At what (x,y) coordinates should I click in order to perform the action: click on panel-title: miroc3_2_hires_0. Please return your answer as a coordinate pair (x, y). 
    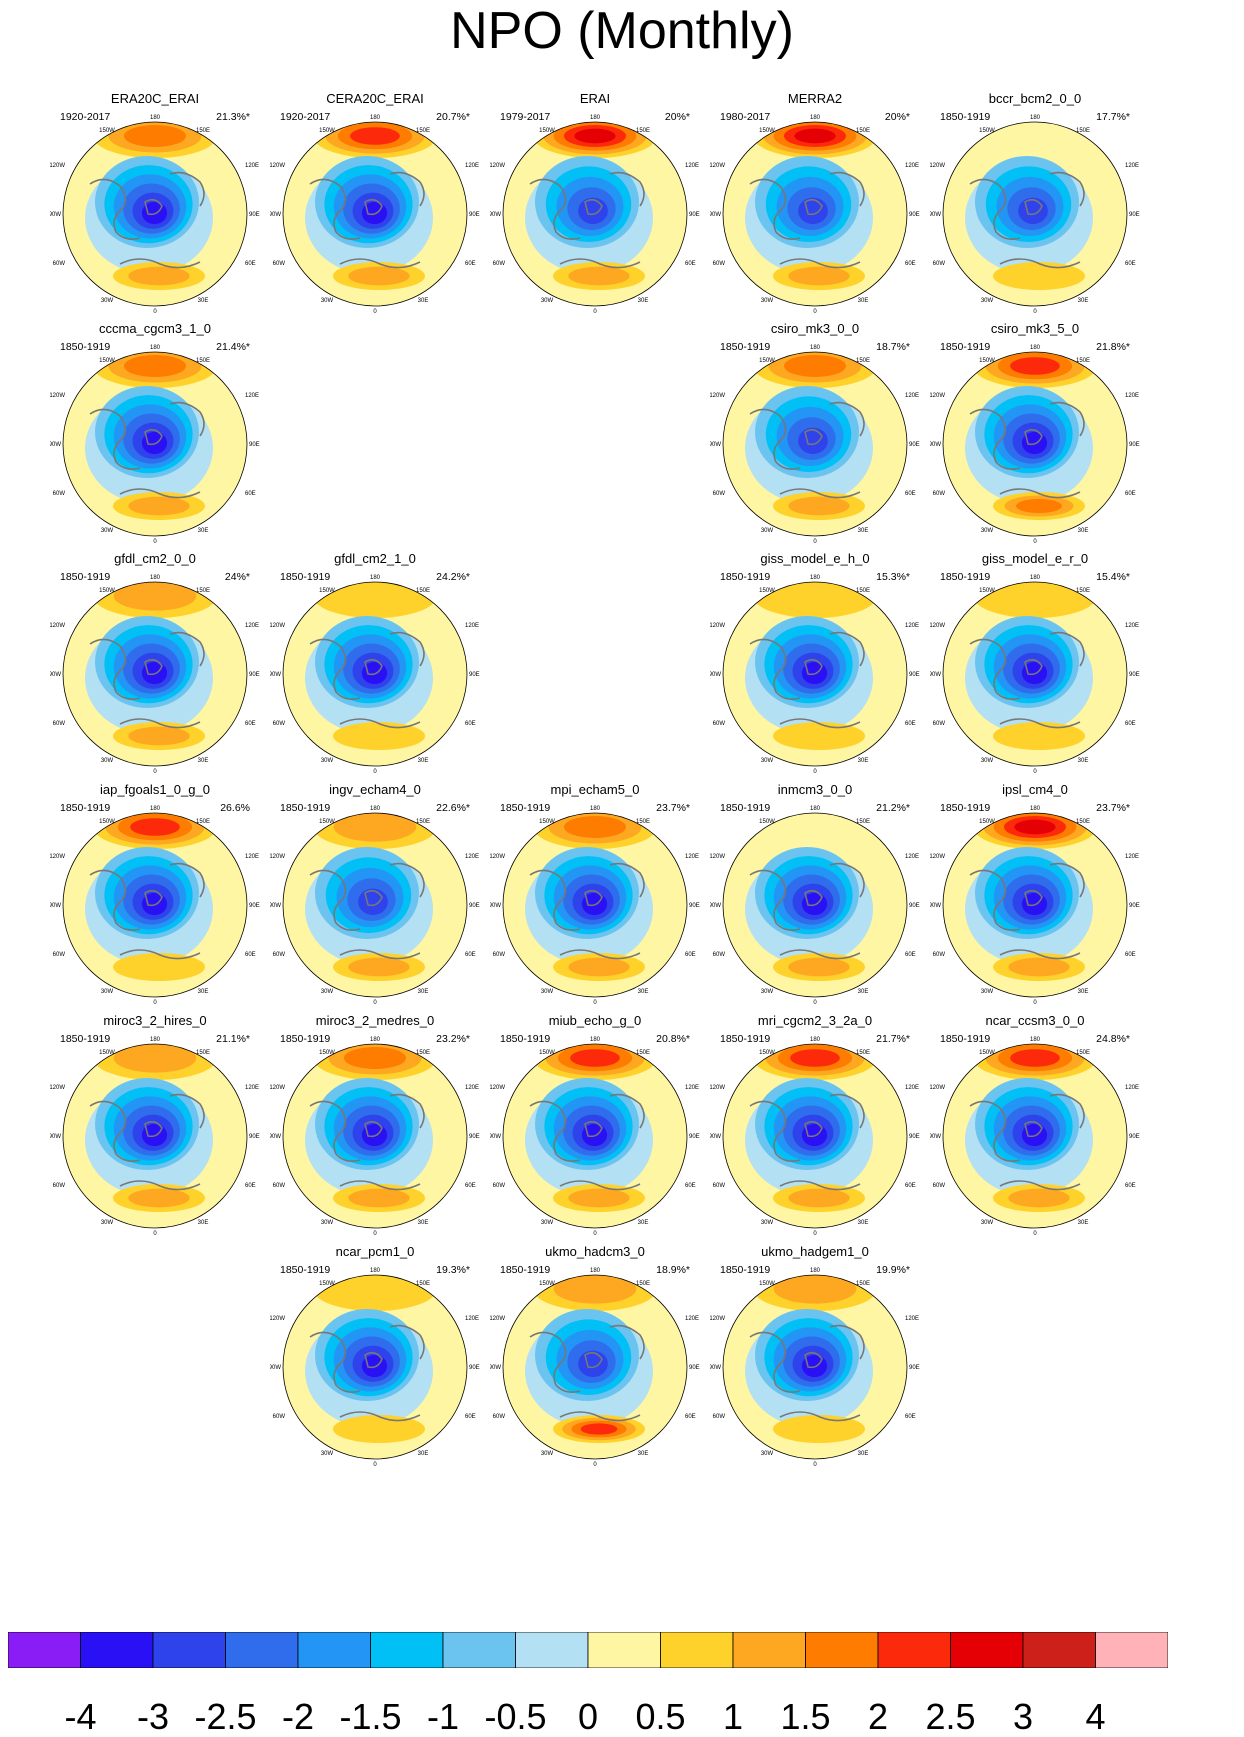
    Looking at the image, I should click on (155, 1020).